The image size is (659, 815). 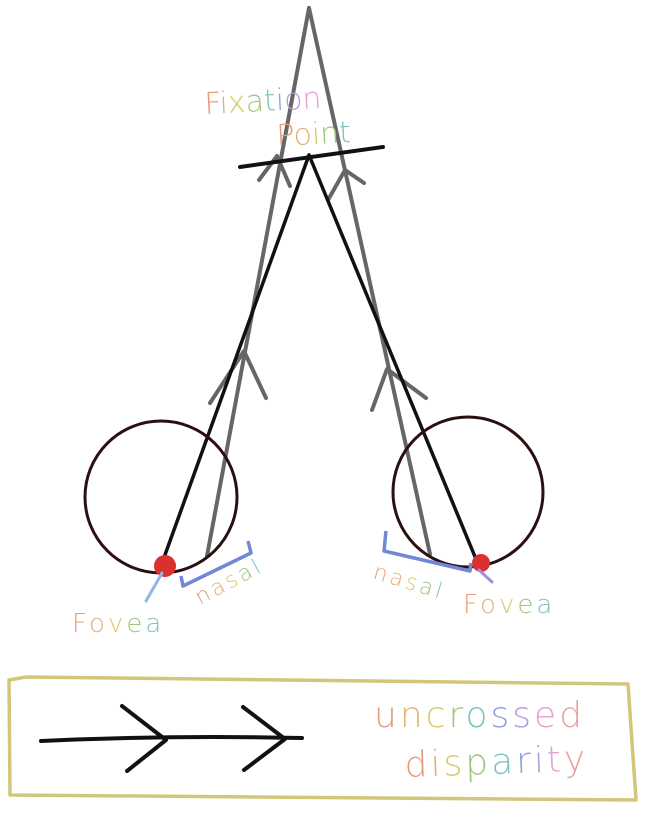 I want to click on left-eye, so click(x=161, y=497).